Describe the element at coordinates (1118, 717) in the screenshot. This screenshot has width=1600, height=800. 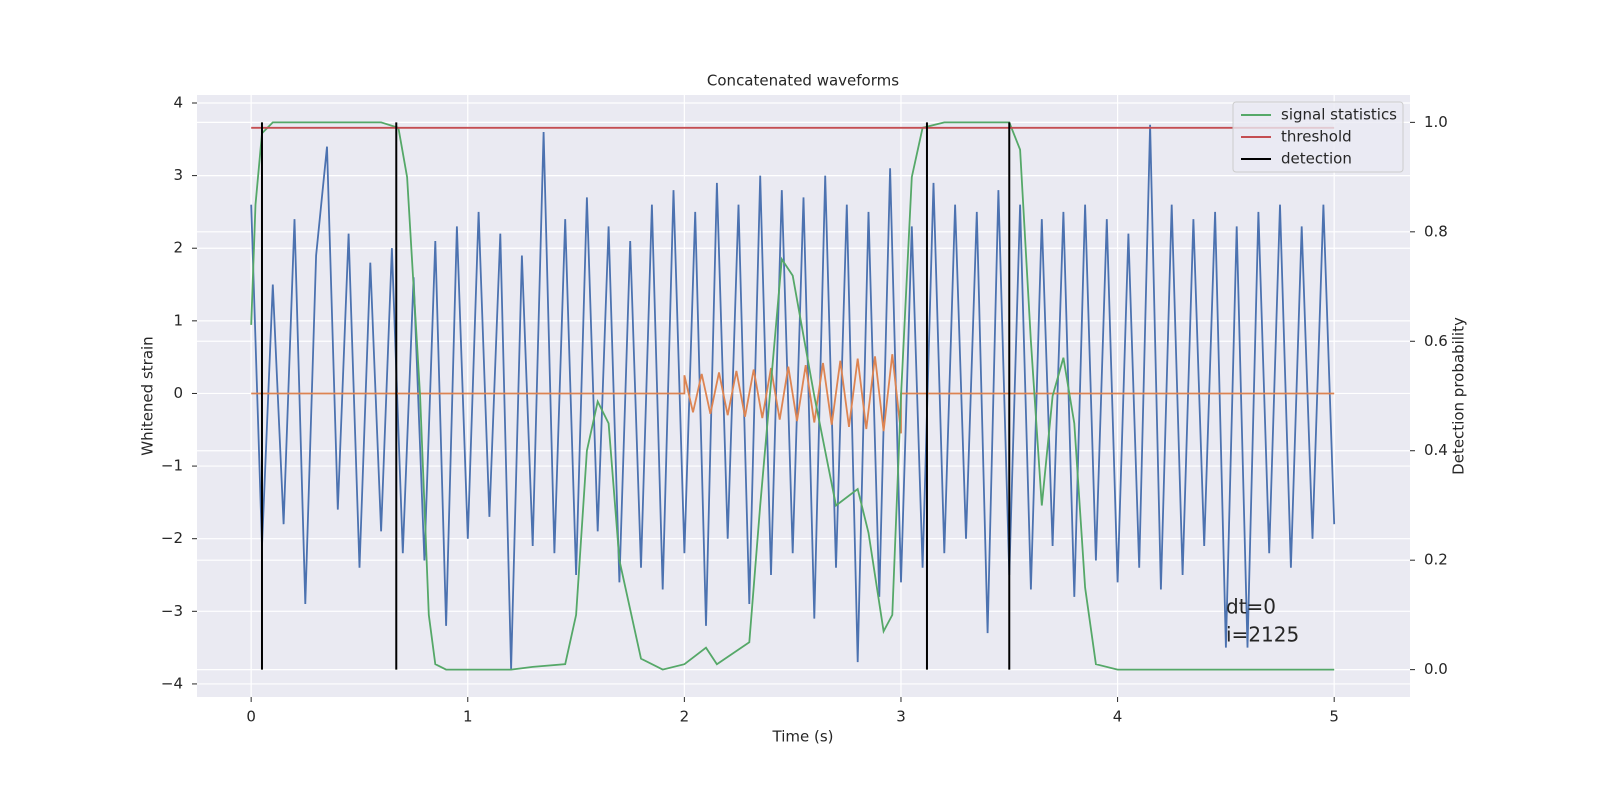
I see `x-tick-label: 4` at that location.